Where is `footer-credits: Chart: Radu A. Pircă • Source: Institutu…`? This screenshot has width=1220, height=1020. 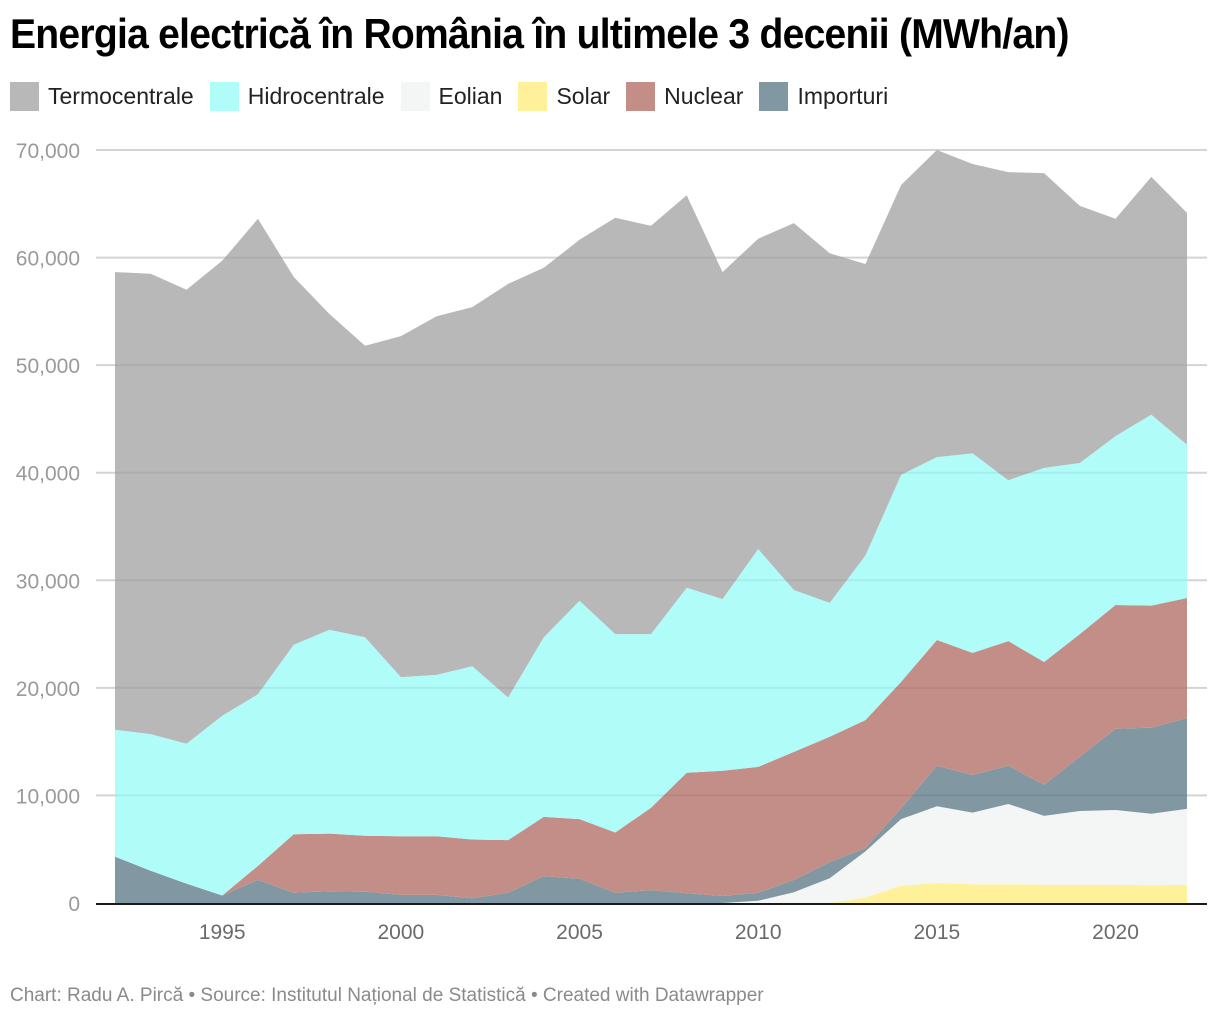
footer-credits: Chart: Radu A. Pircă • Source: Institutu… is located at coordinates (387, 995).